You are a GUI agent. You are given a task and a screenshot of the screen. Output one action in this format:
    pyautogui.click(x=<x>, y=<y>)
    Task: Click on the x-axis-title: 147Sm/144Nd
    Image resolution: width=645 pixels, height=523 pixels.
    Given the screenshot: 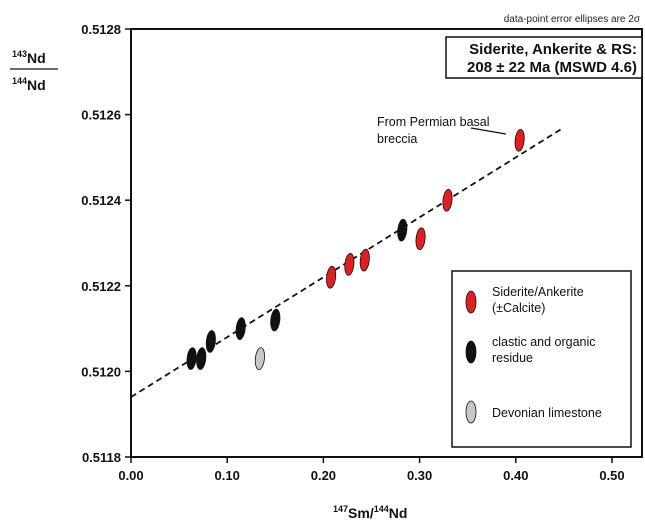 What is the action you would take?
    pyautogui.click(x=370, y=512)
    